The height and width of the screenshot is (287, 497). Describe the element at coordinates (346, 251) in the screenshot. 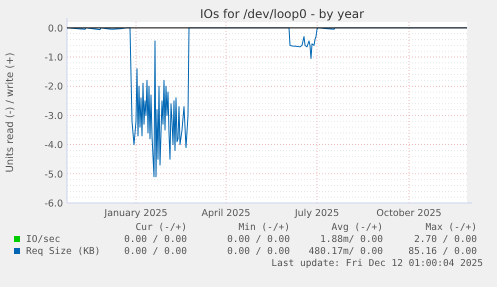

I see `text: 480.17m/ 0.00` at that location.